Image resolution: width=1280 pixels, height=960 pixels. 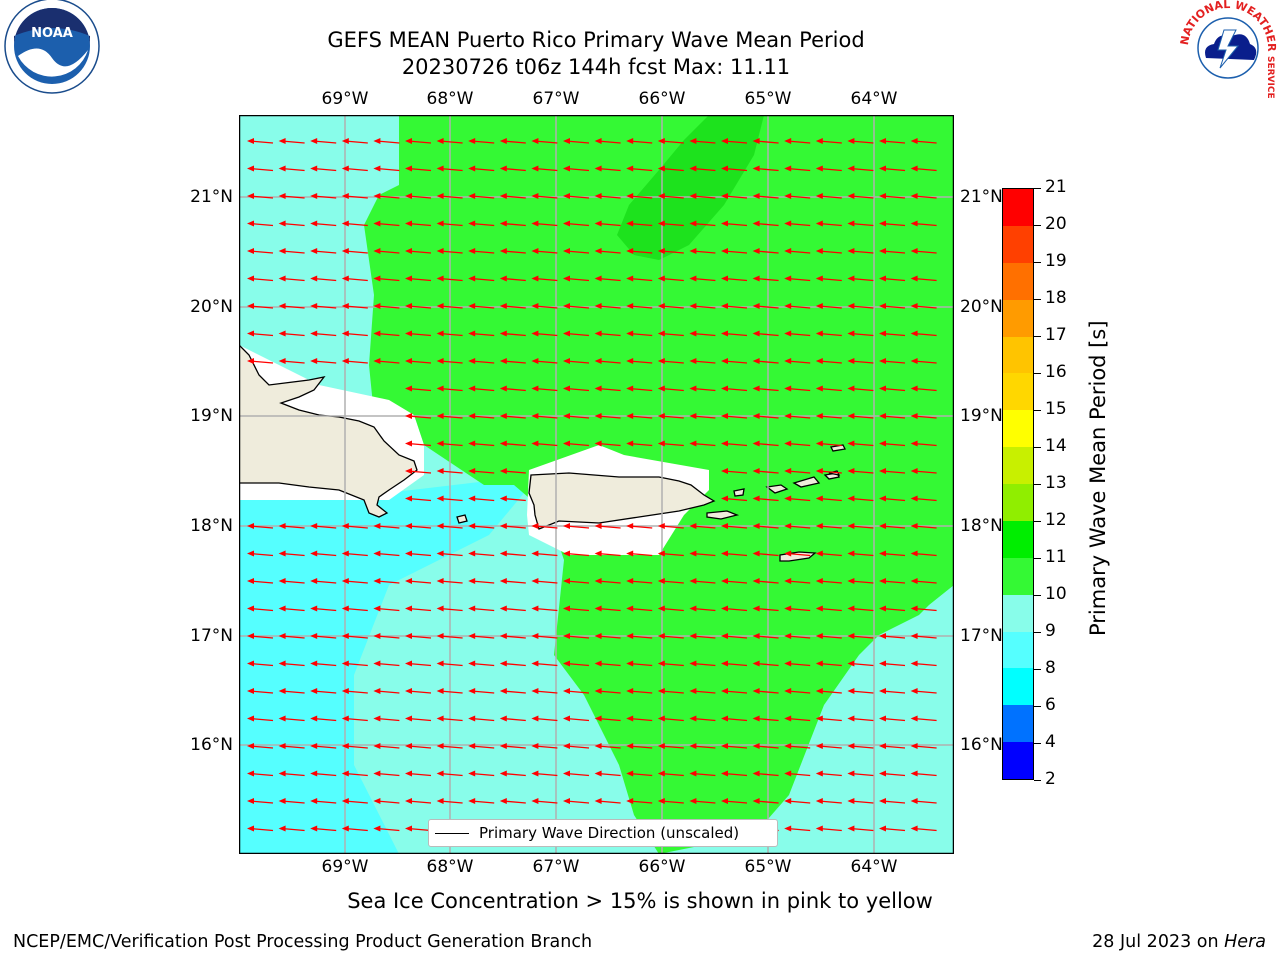 What do you see at coordinates (1018, 760) in the screenshot?
I see `colorbar-segment` at bounding box center [1018, 760].